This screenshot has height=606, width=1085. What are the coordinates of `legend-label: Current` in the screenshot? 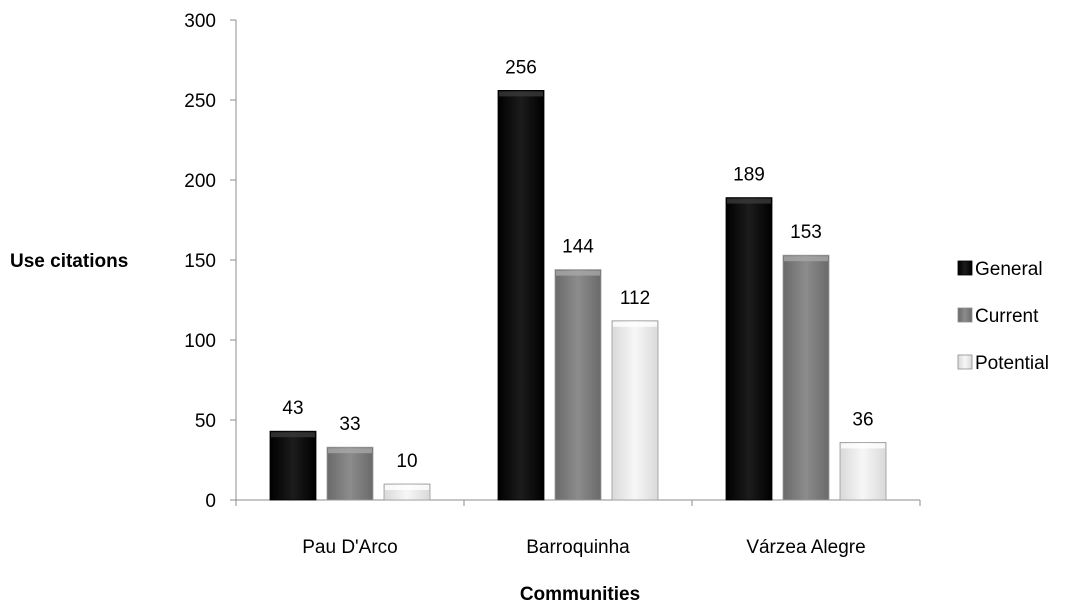 It's located at (1007, 316).